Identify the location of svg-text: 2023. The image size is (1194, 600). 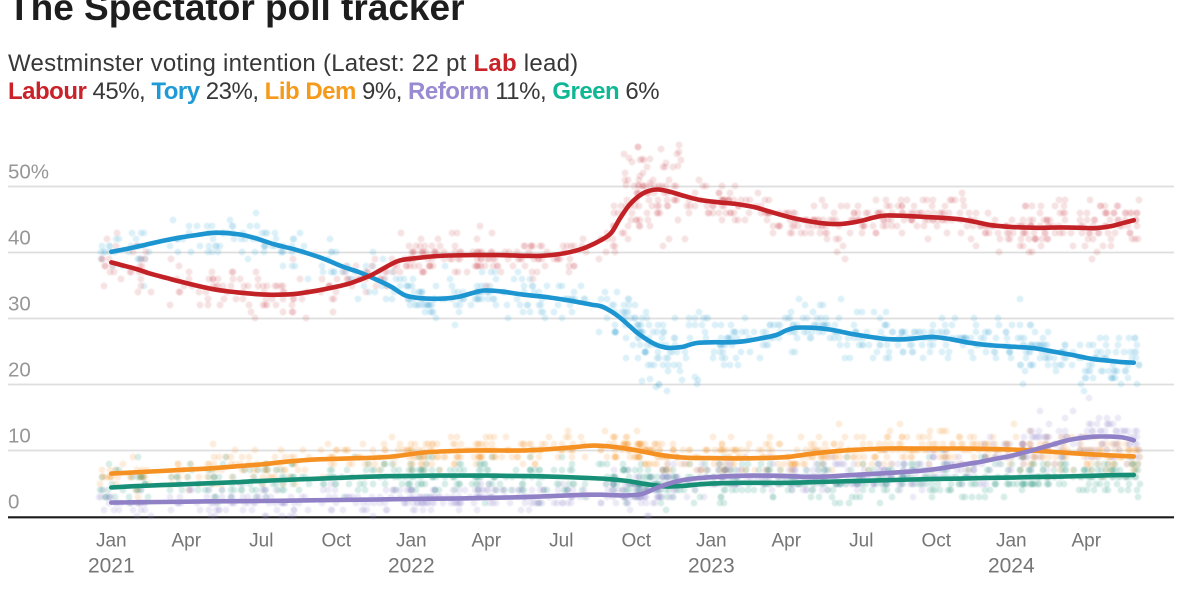
(711, 566).